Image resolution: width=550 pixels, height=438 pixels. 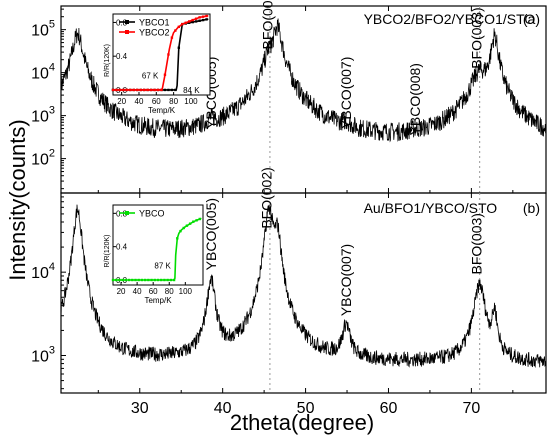 I want to click on y-tick-label: 10⁴, so click(x=43, y=271).